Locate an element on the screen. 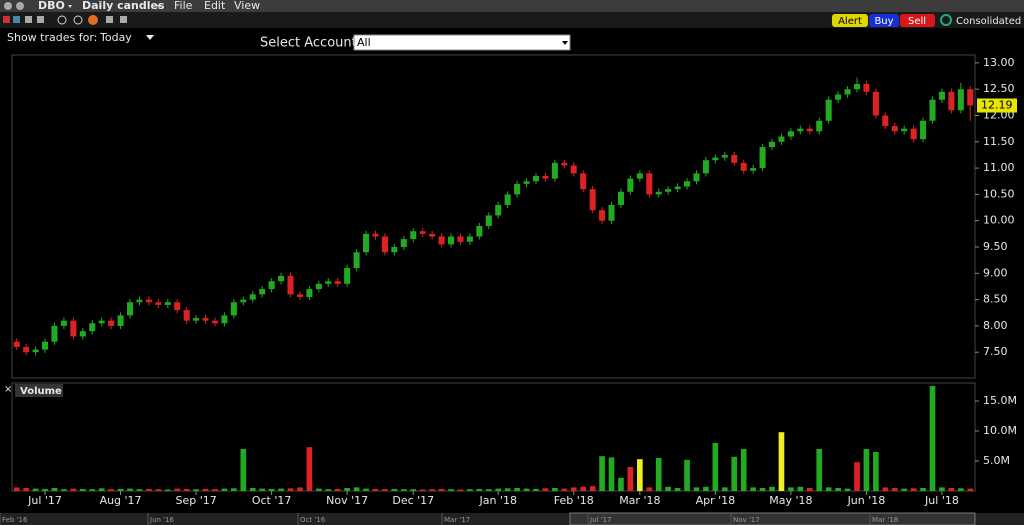 The width and height of the screenshot is (1024, 525). sell-button is located at coordinates (917, 20).